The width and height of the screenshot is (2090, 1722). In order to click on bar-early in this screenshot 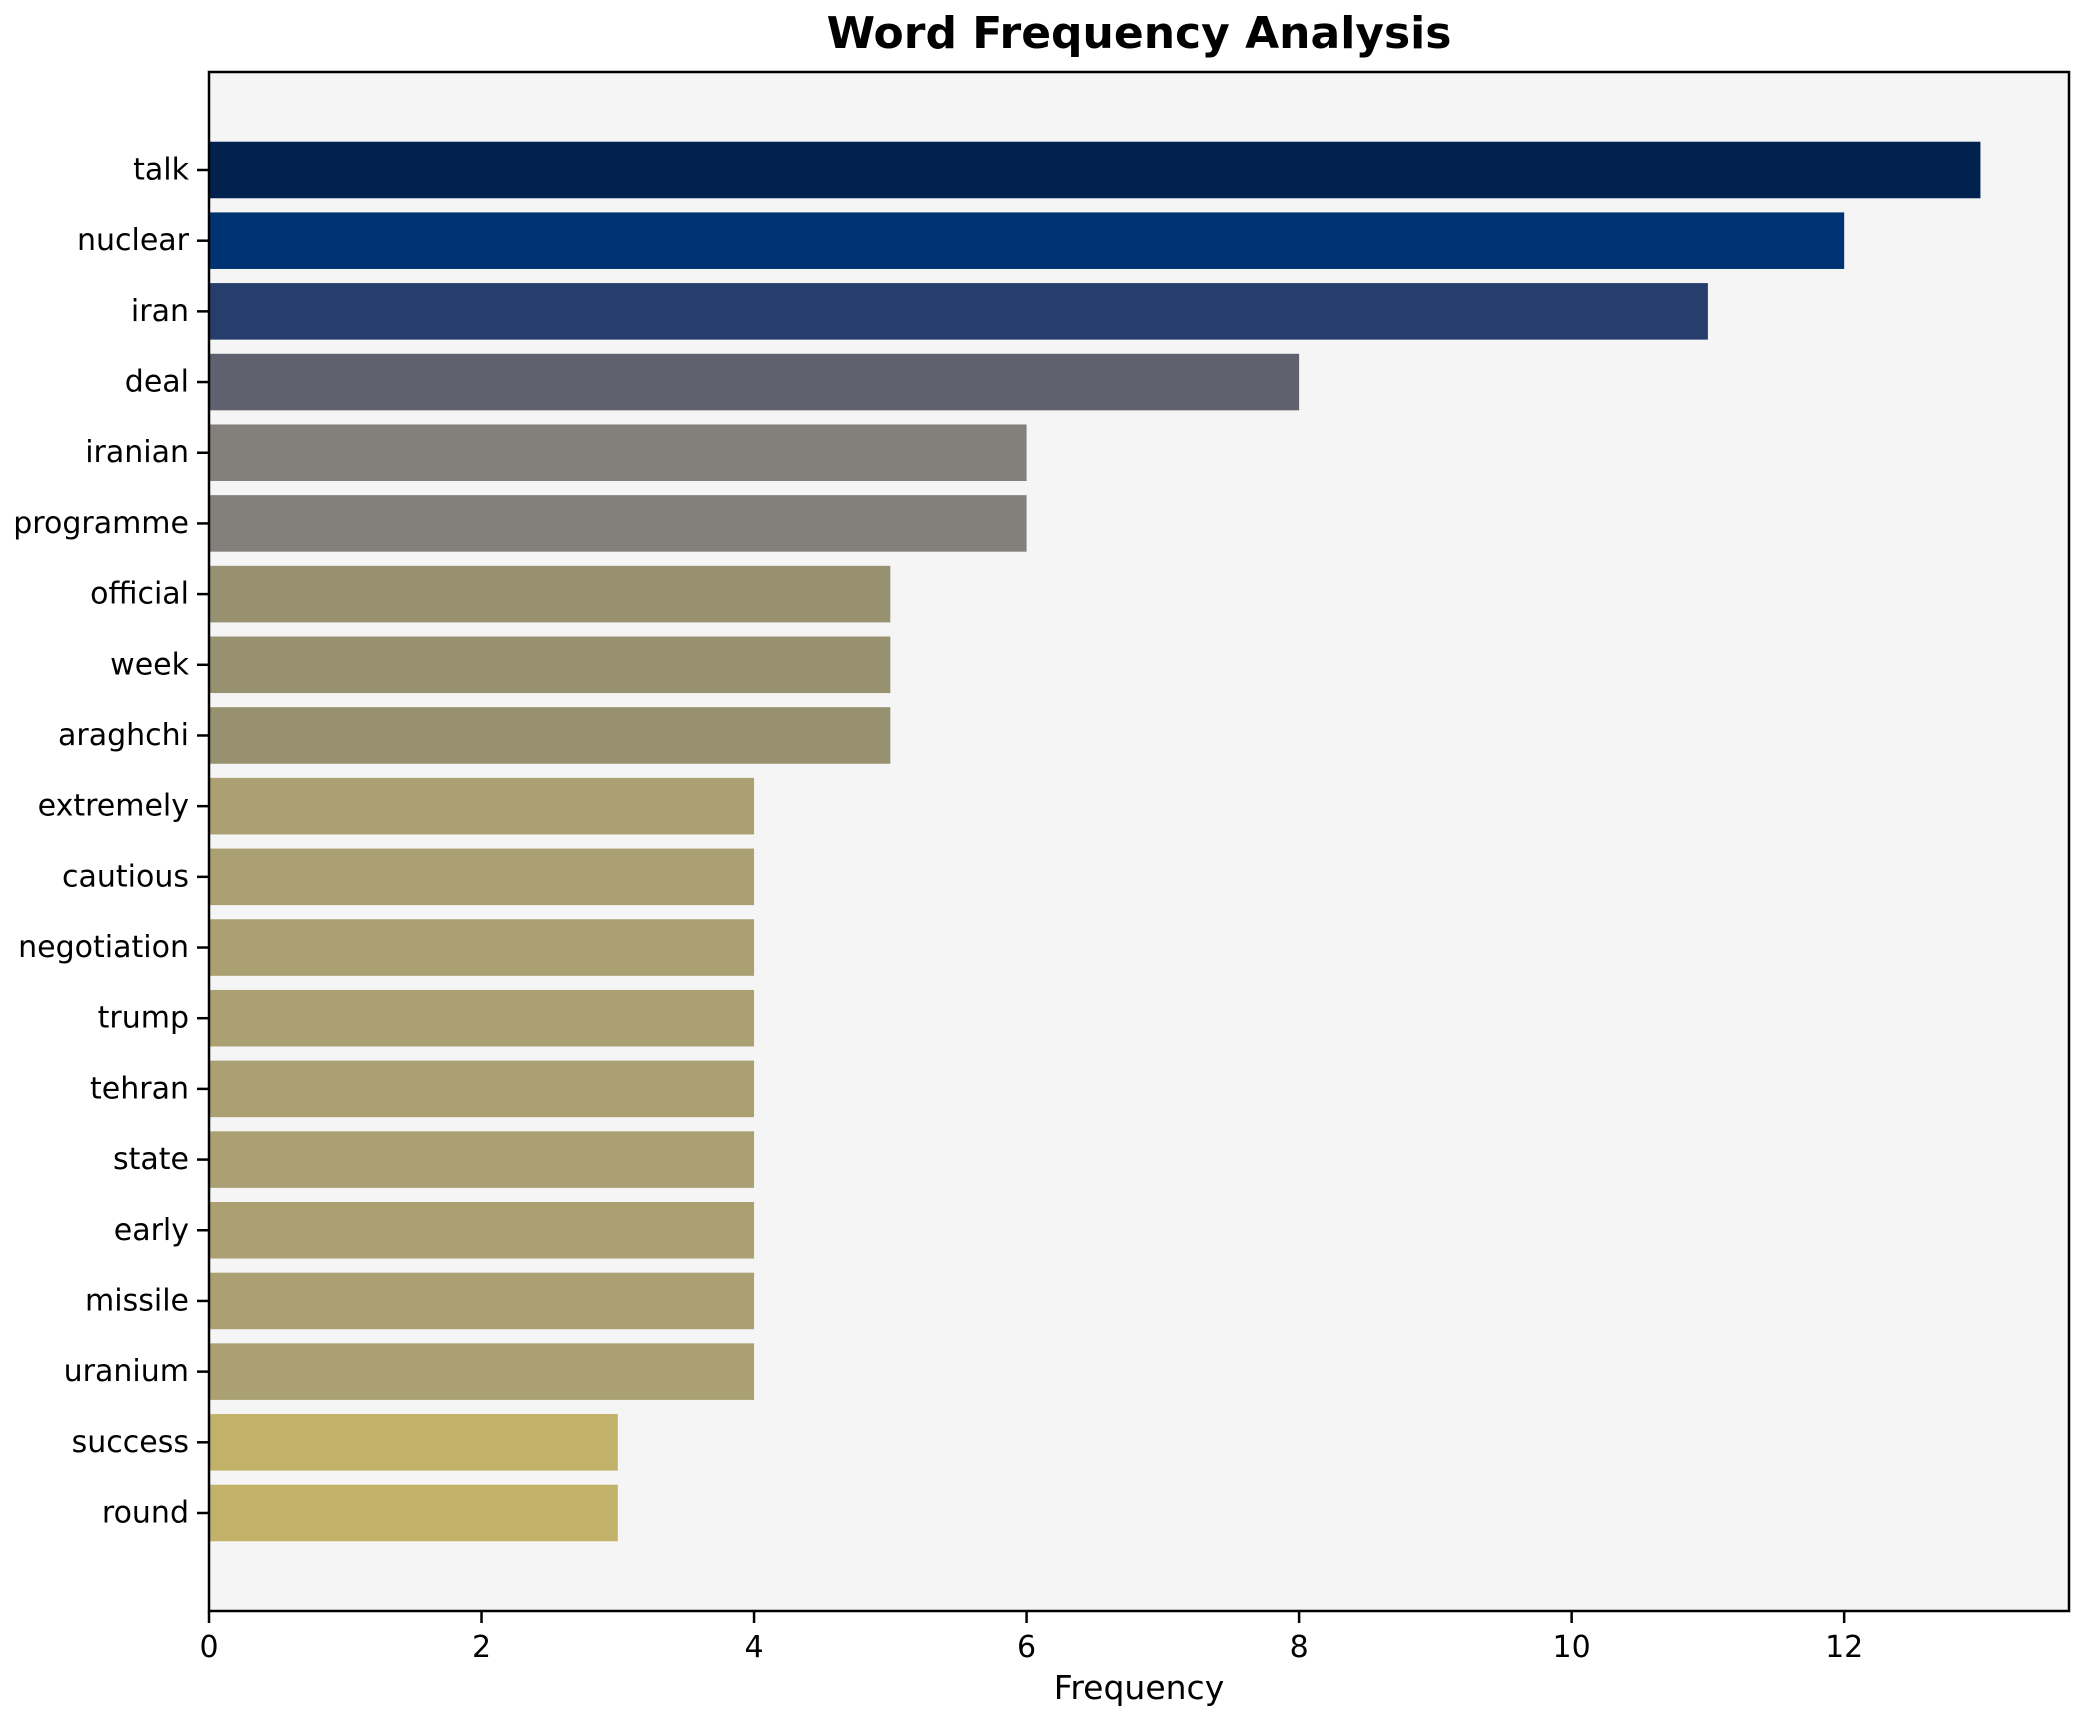, I will do `click(482, 1230)`.